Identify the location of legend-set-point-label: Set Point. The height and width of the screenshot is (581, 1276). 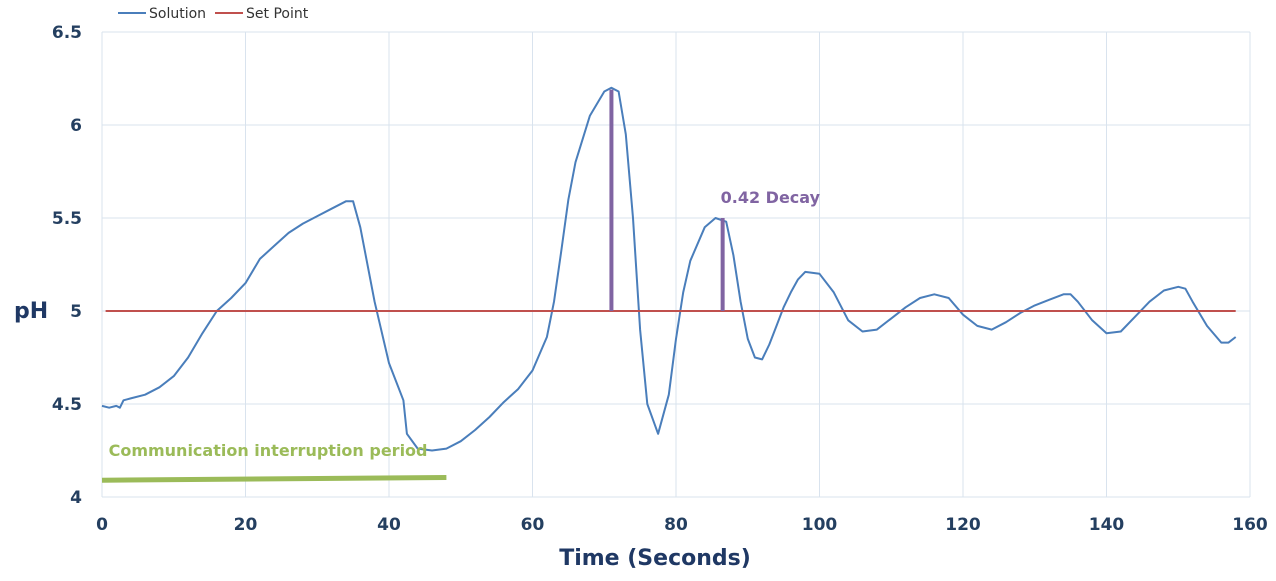
(277, 14).